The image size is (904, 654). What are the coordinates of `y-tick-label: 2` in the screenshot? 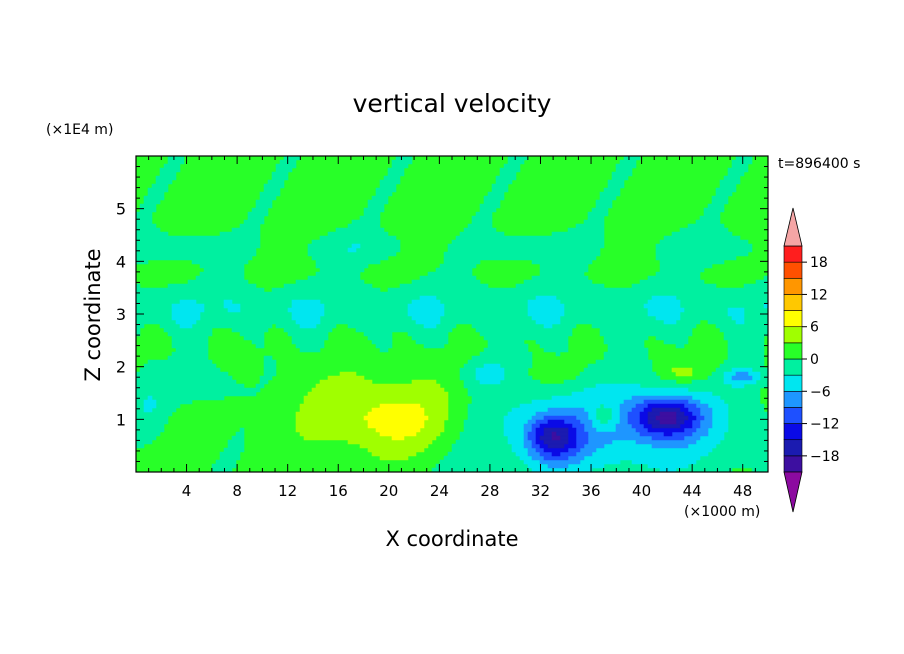 It's located at (121, 367).